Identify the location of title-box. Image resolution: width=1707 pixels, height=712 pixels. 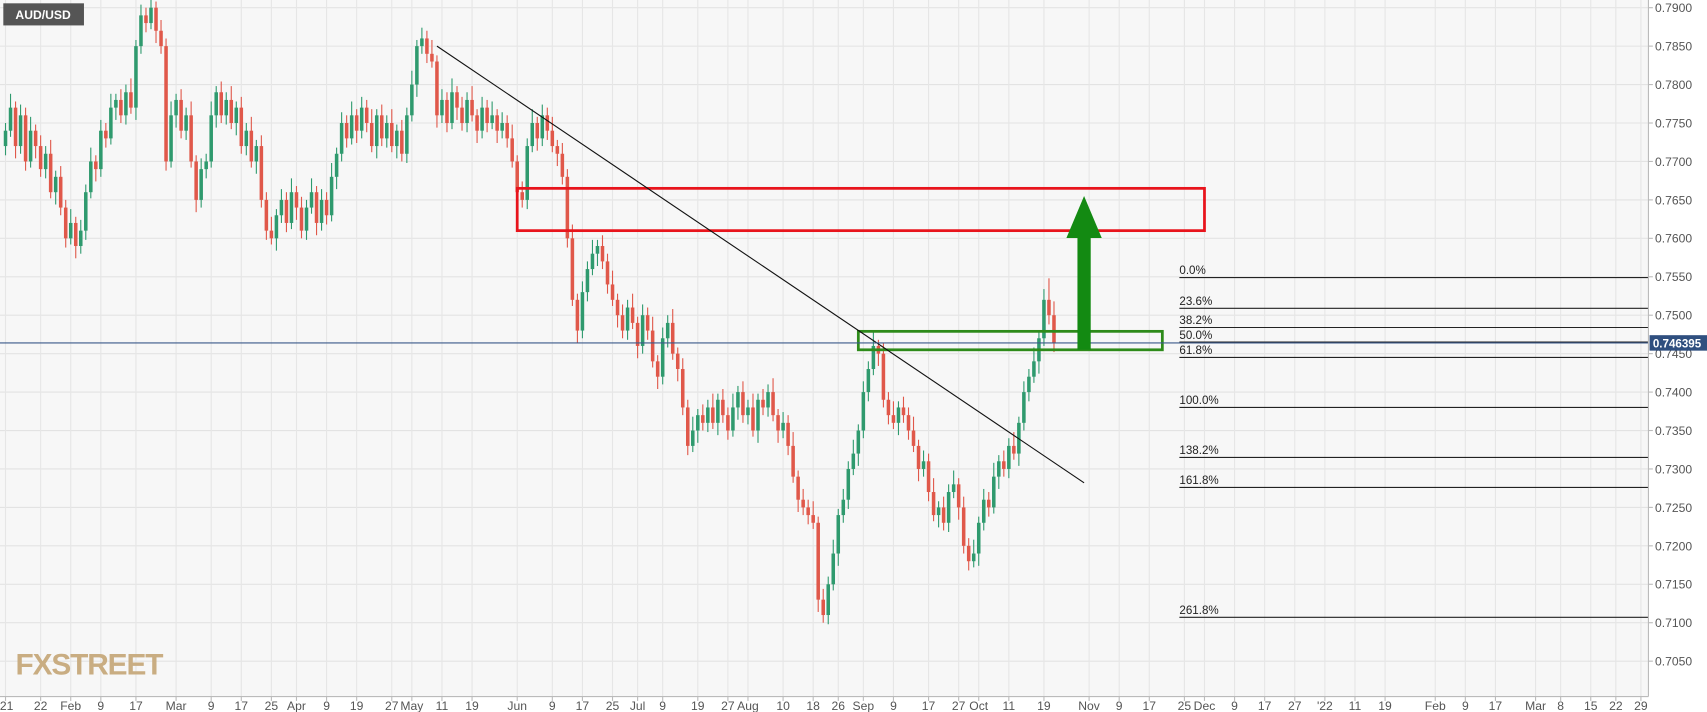
(43, 14).